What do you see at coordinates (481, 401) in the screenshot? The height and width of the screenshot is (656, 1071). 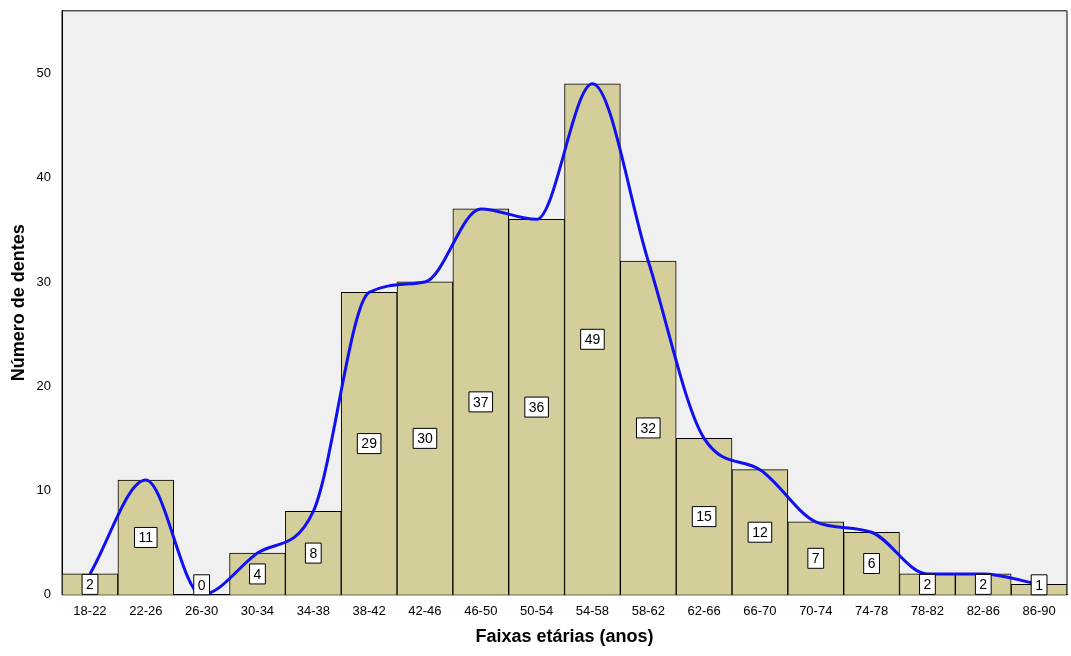 I see `data-label: 37` at bounding box center [481, 401].